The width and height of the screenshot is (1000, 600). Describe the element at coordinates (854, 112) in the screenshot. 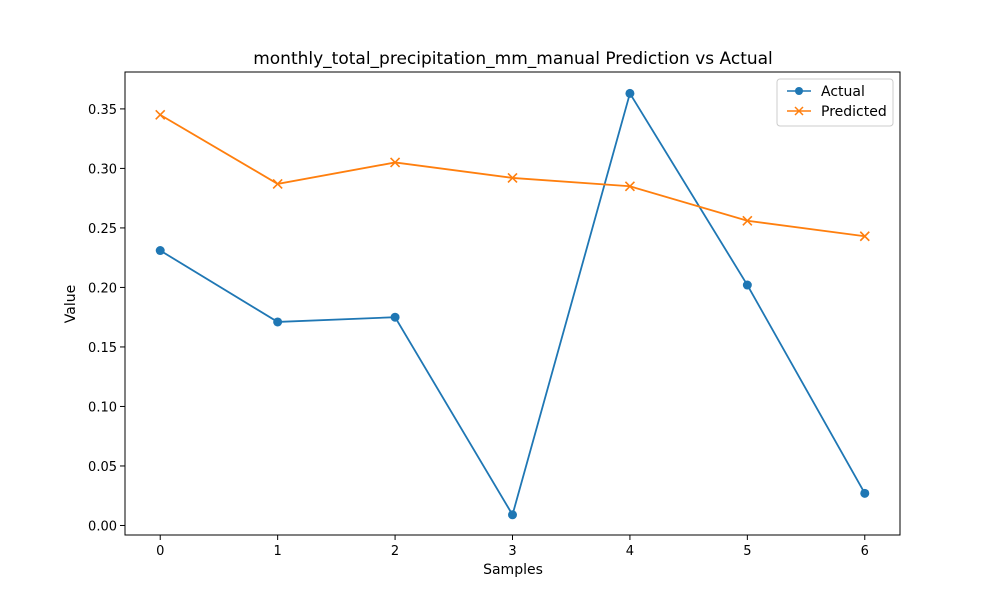

I see `legend-label-predicted: Predicted` at that location.